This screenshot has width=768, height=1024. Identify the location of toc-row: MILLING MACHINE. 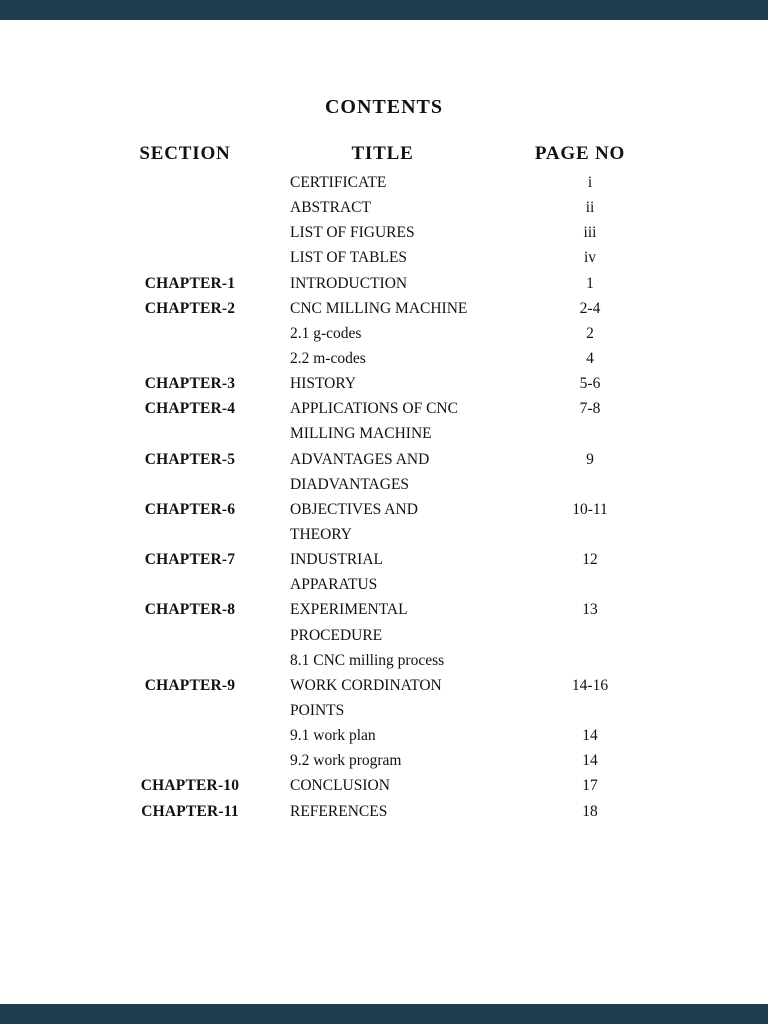
(384, 433).